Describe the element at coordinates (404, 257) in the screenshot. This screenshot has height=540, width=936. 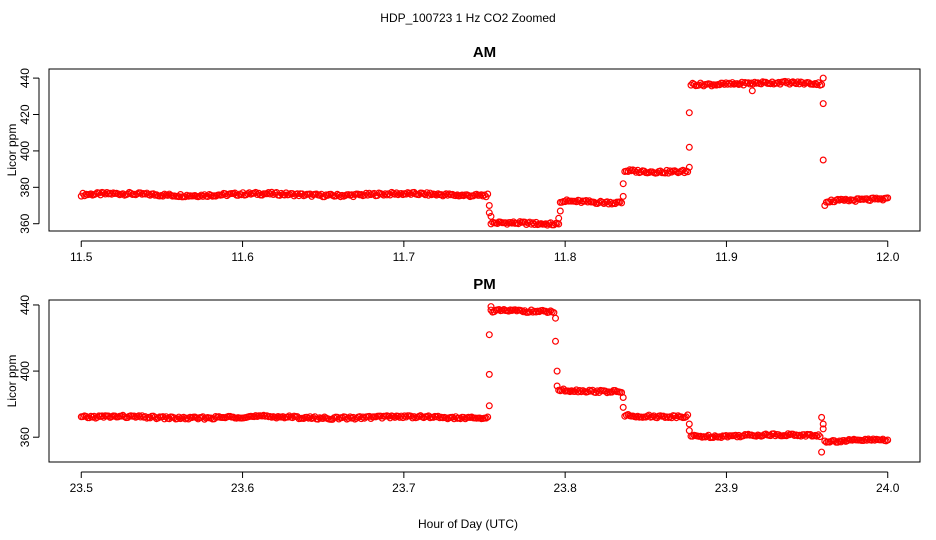
I see `x-tick-label: 11.7` at that location.